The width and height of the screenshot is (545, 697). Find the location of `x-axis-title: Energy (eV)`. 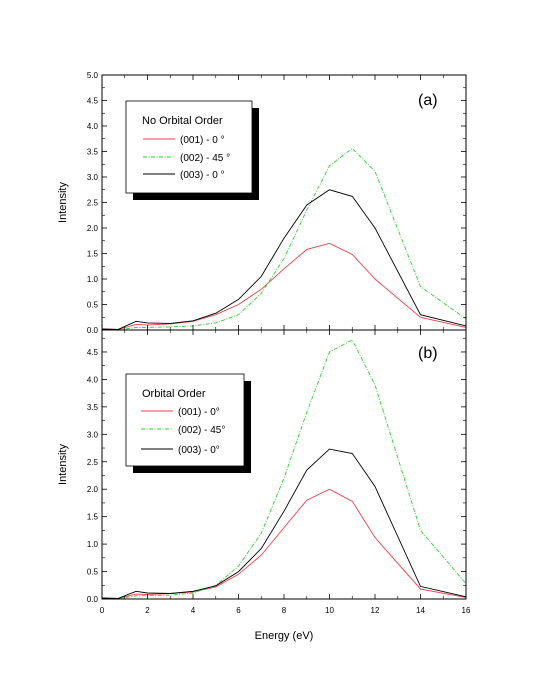

x-axis-title: Energy (eV) is located at coordinates (284, 636).